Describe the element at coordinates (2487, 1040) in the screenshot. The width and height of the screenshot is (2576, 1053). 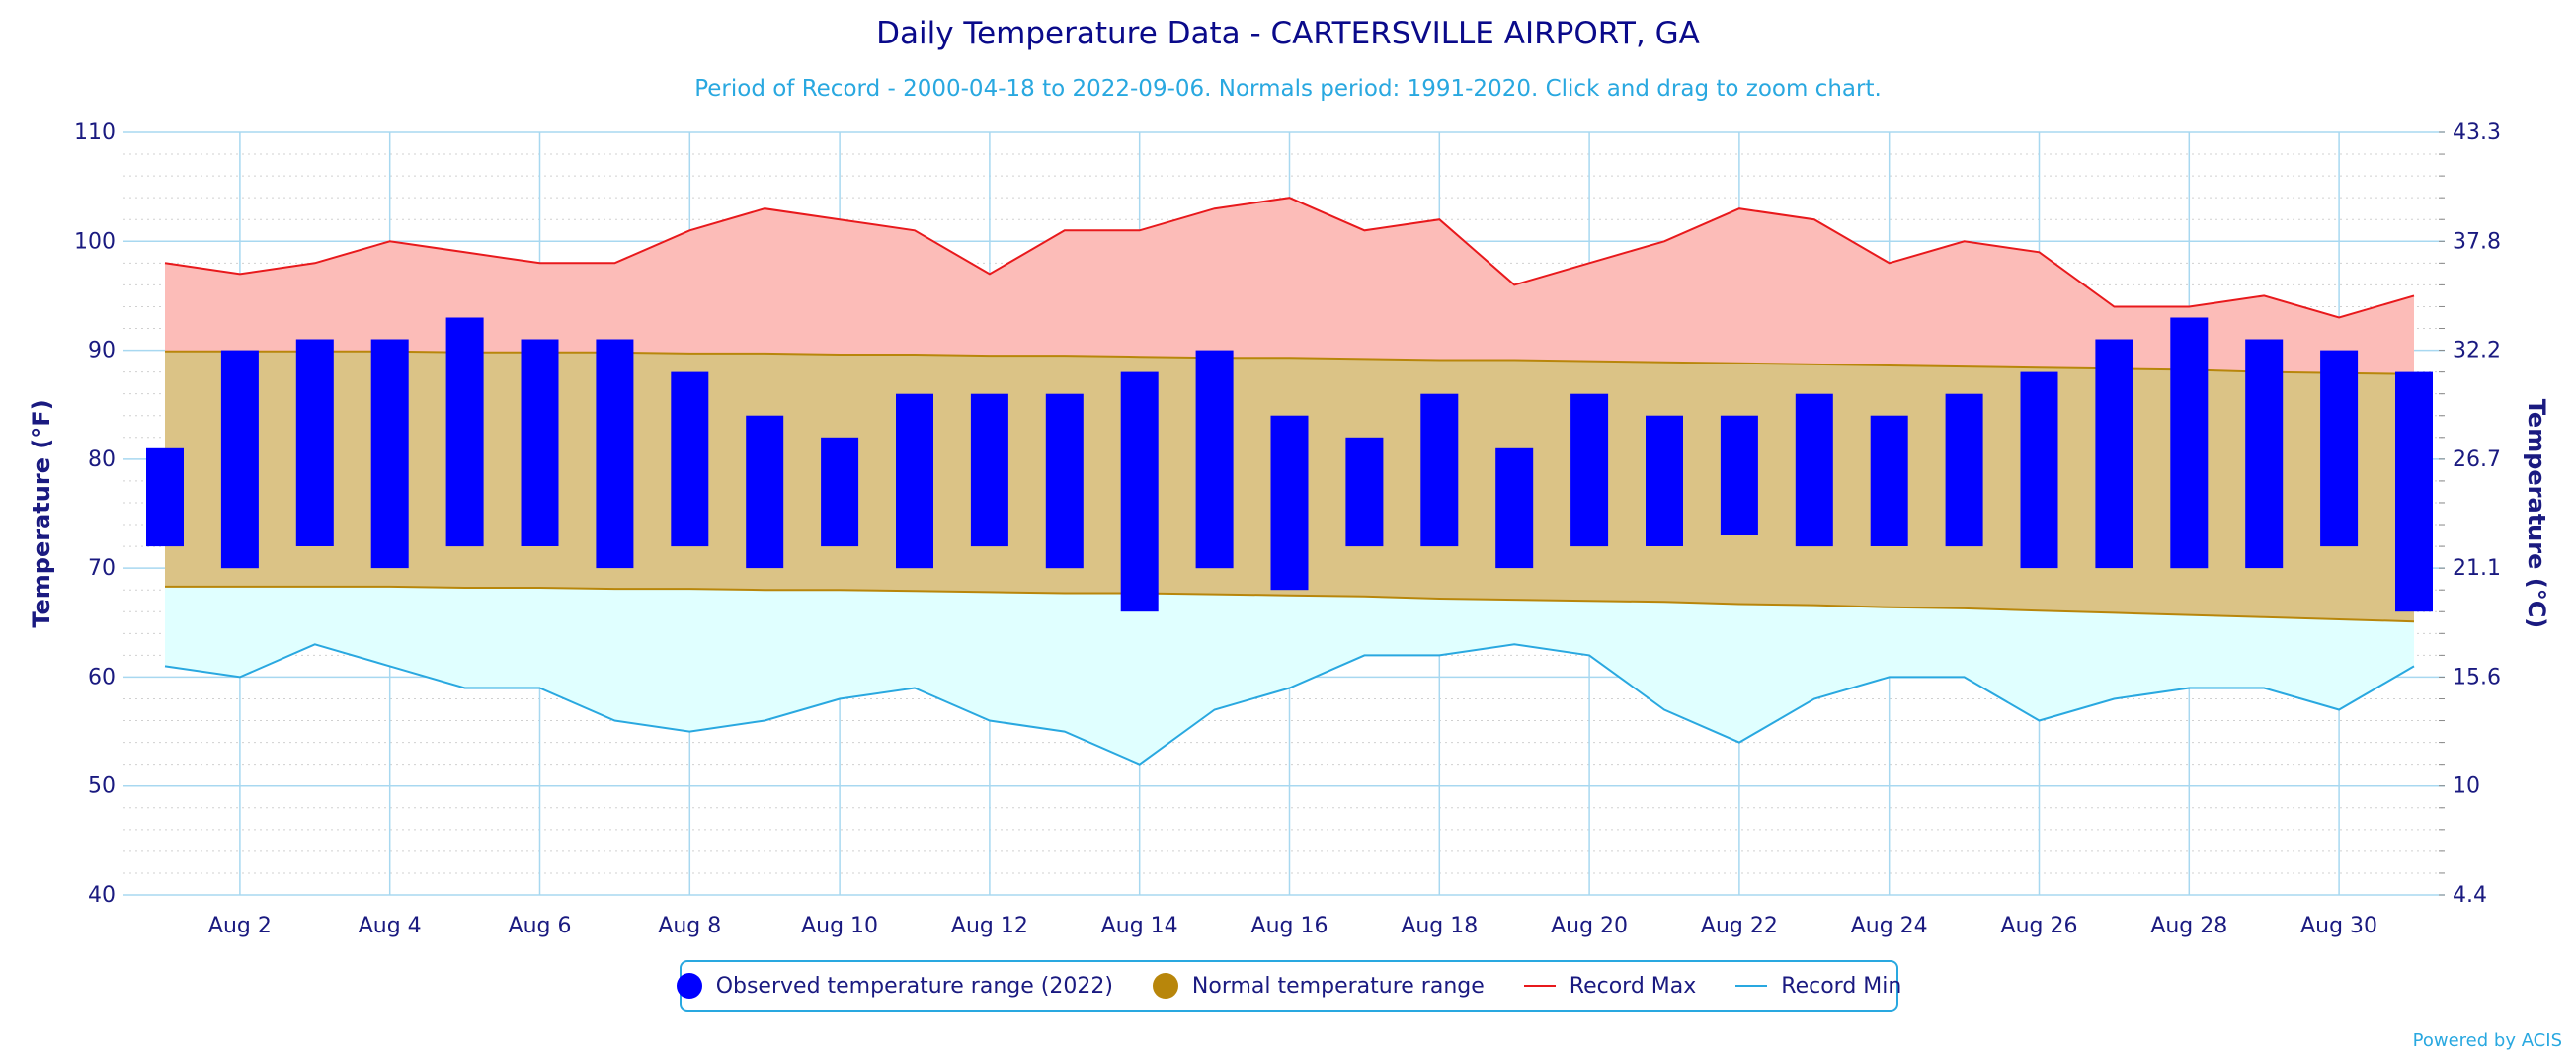
I see `powered-by-link: Powered by ACIS` at that location.